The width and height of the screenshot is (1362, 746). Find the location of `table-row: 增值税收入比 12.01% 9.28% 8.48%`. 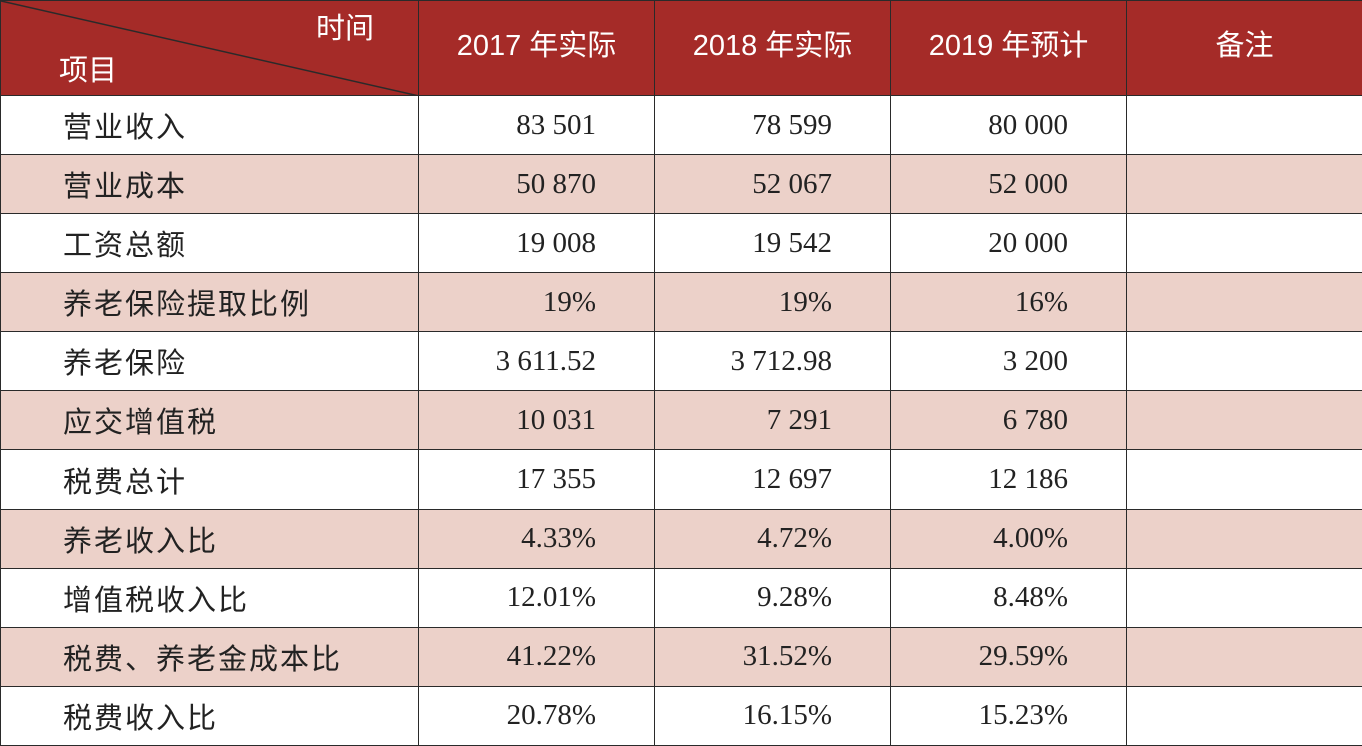

table-row: 增值税收入比 12.01% 9.28% 8.48% is located at coordinates (681, 597).